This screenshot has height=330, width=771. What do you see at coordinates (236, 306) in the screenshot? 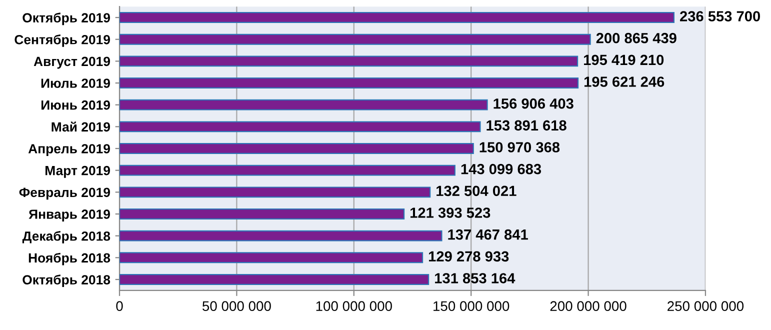
I see `x-tick-label: 50 000 000` at bounding box center [236, 306].